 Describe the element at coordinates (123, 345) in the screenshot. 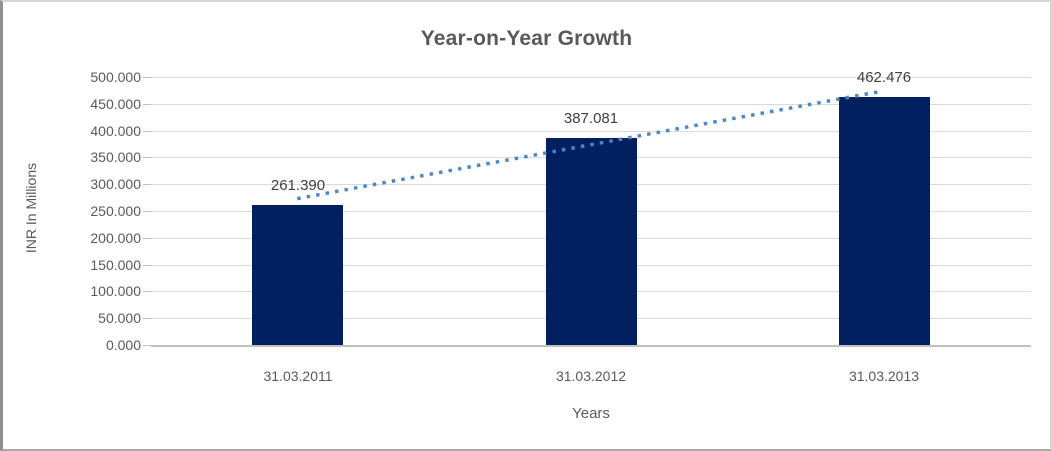

I see `y-tick-label: 0.000` at that location.